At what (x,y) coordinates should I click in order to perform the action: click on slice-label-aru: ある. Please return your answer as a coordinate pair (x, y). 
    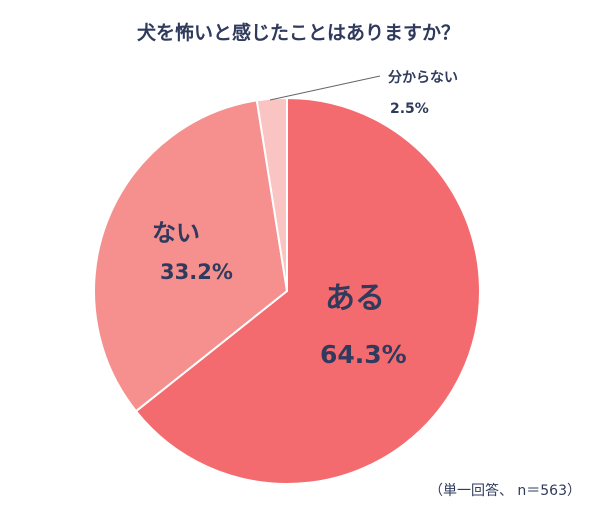
    Looking at the image, I should click on (355, 298).